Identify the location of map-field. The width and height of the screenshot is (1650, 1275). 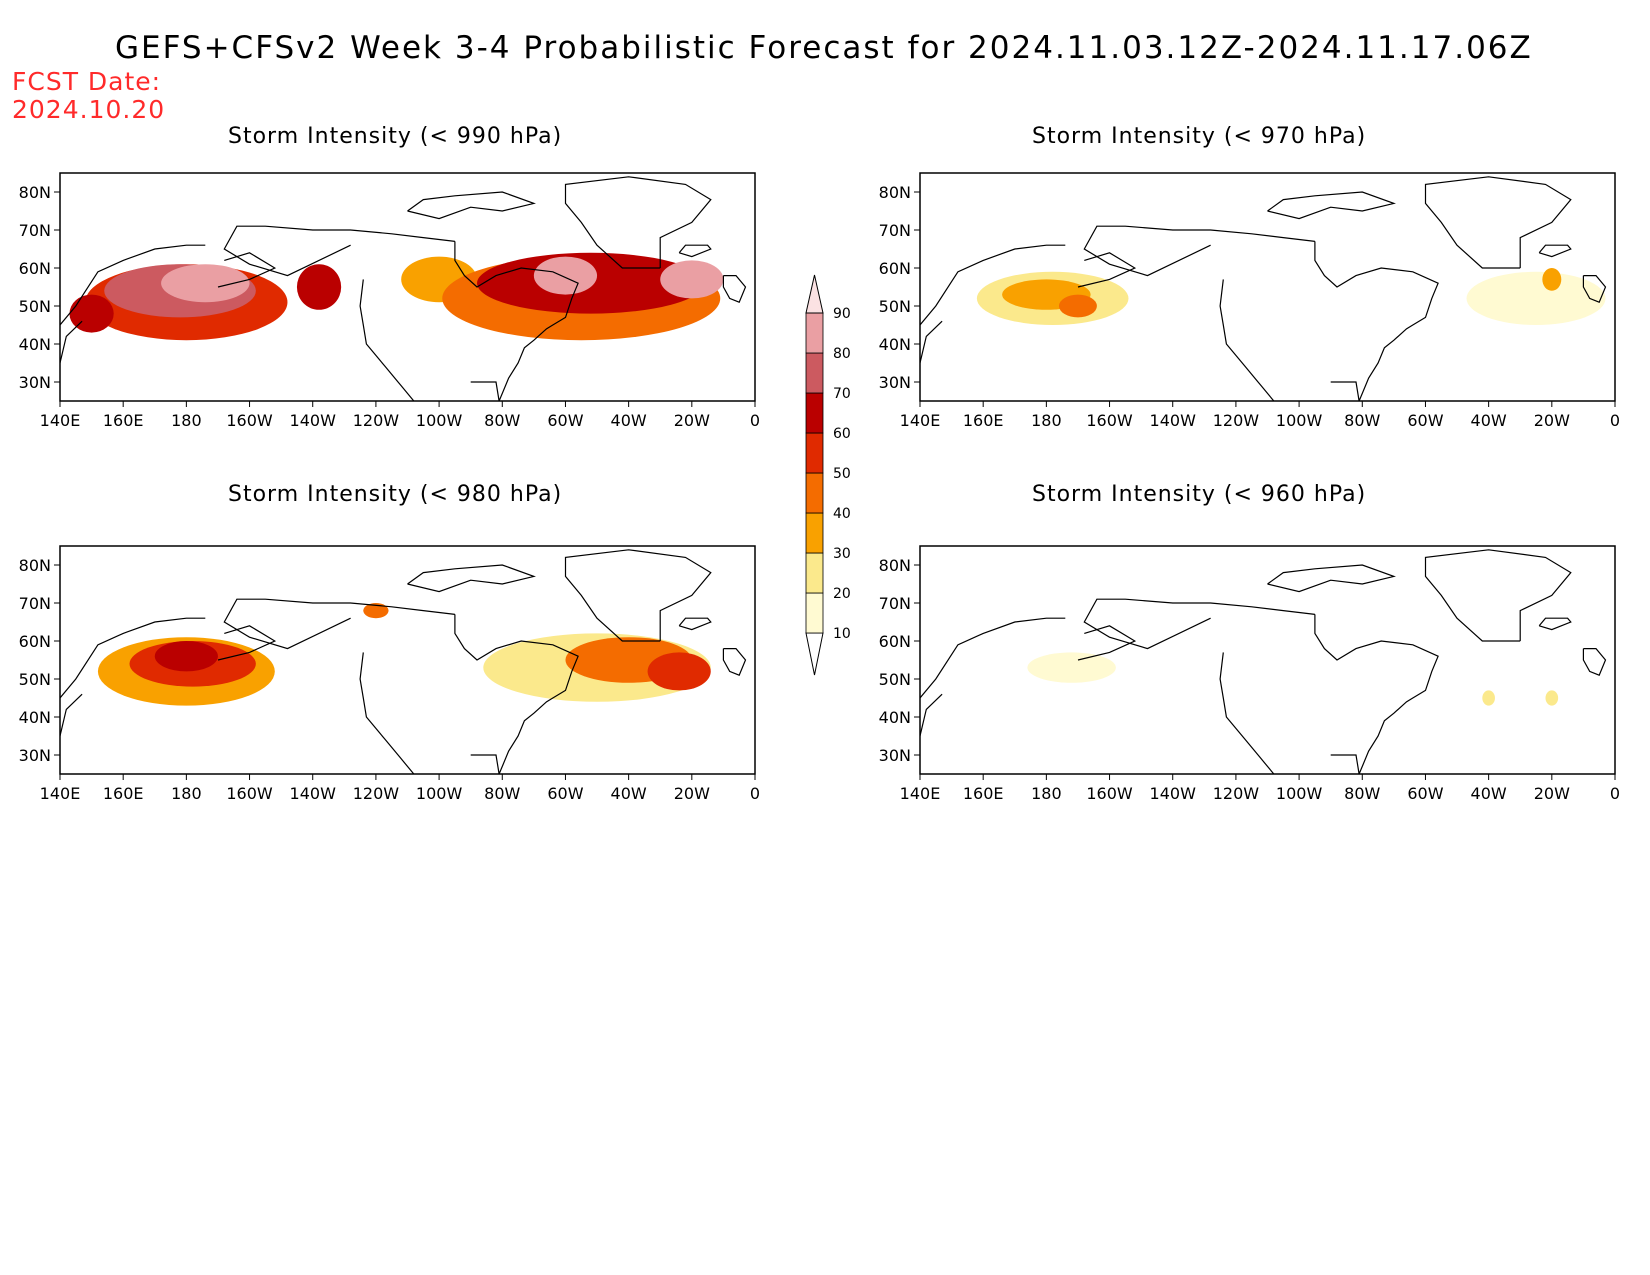
(1263, 661).